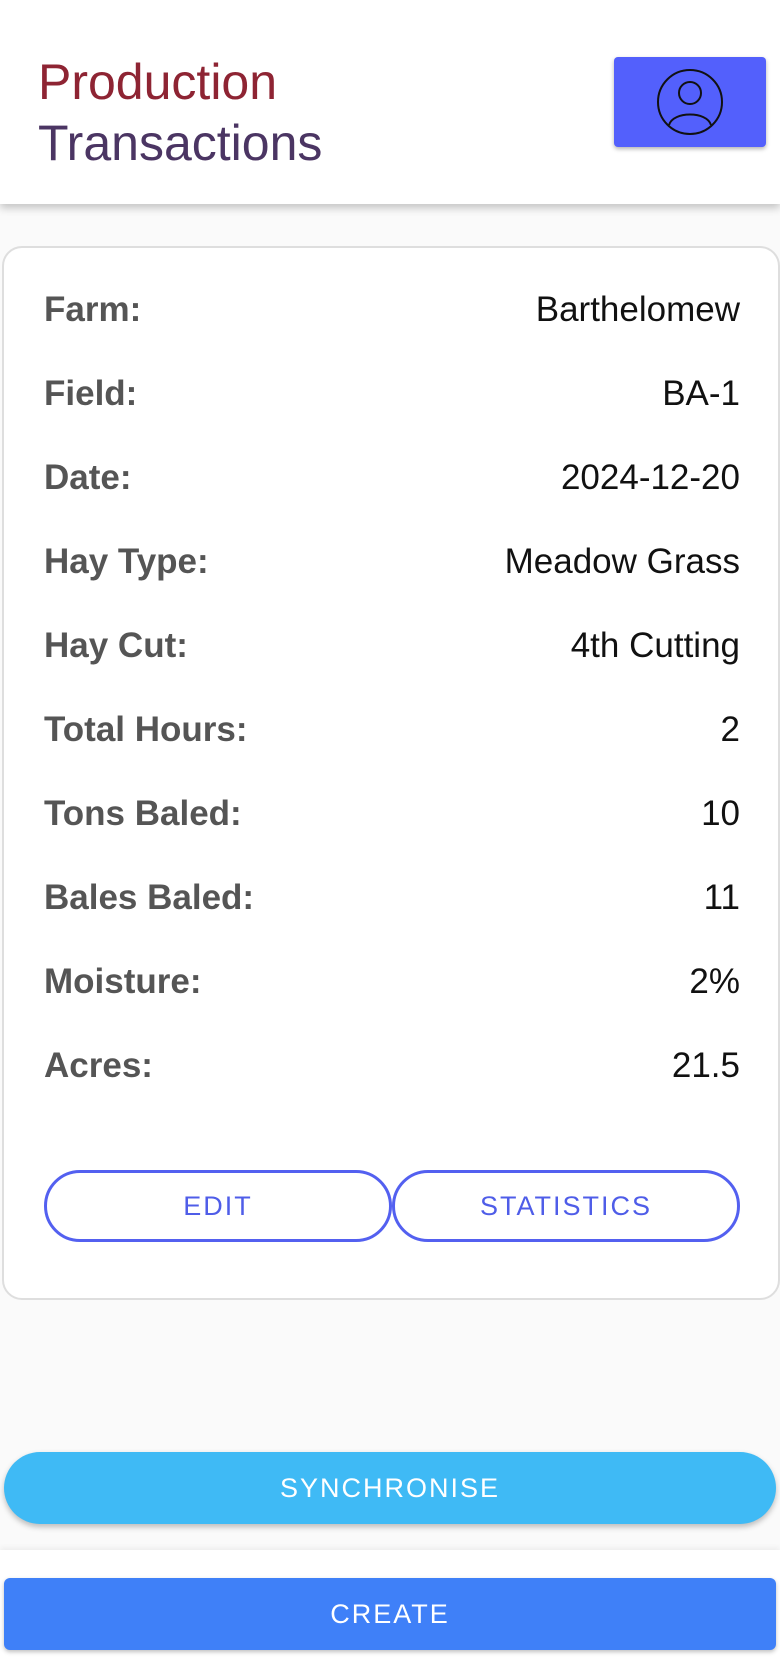 This screenshot has height=1664, width=780. I want to click on detail-label: Total Hours:, so click(146, 729).